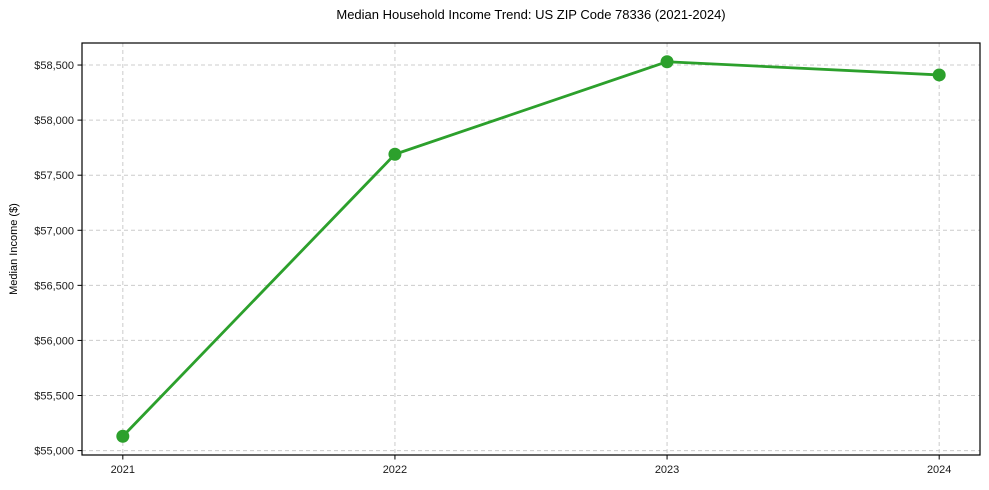  I want to click on y-tick-label: $56,000, so click(54, 341).